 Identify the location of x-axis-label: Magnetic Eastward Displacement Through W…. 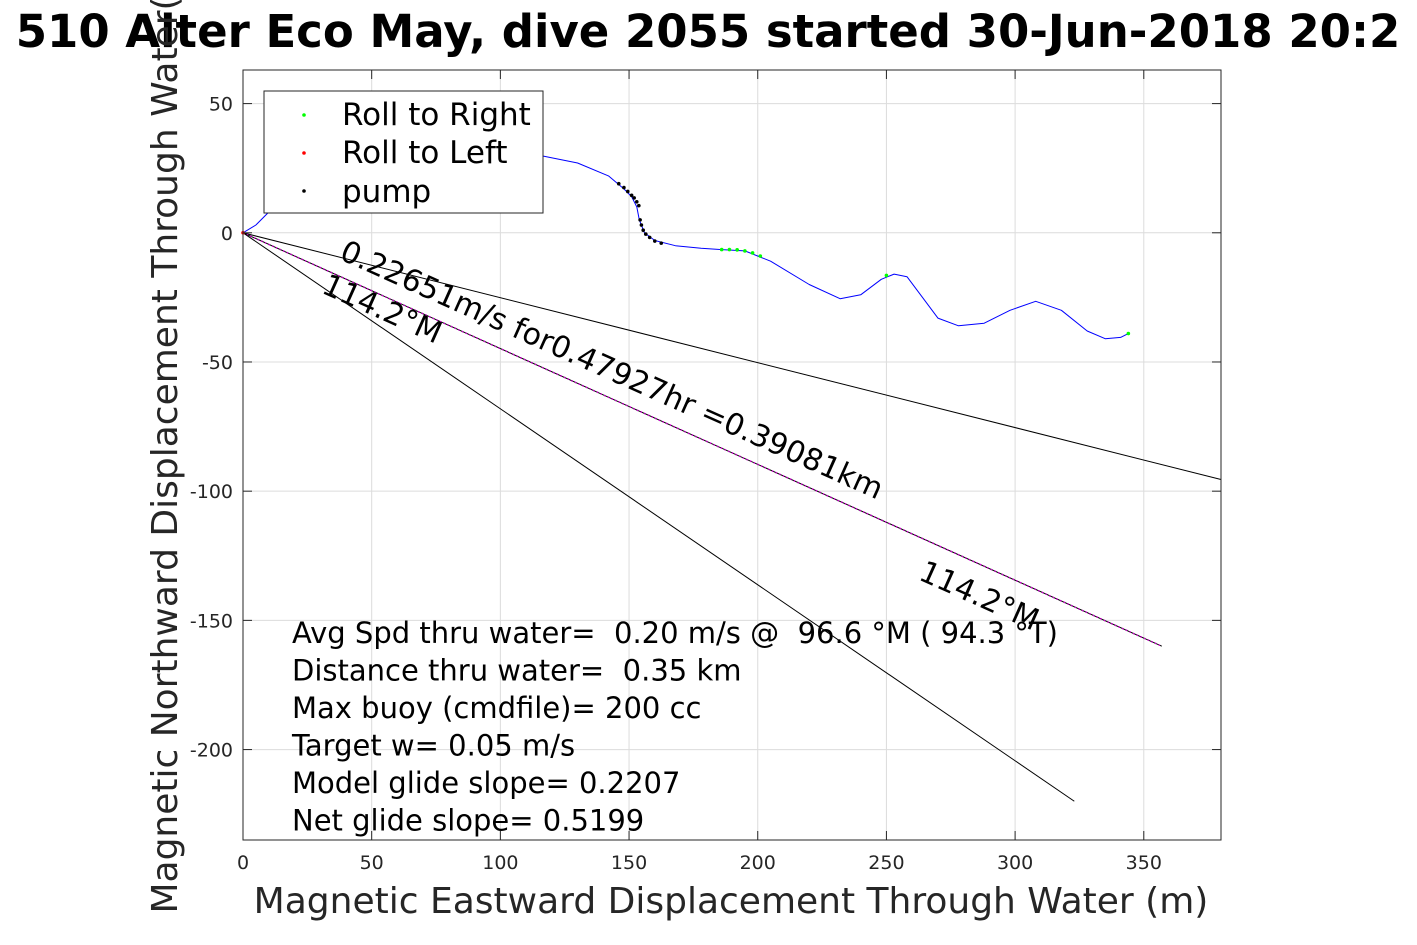
(731, 901).